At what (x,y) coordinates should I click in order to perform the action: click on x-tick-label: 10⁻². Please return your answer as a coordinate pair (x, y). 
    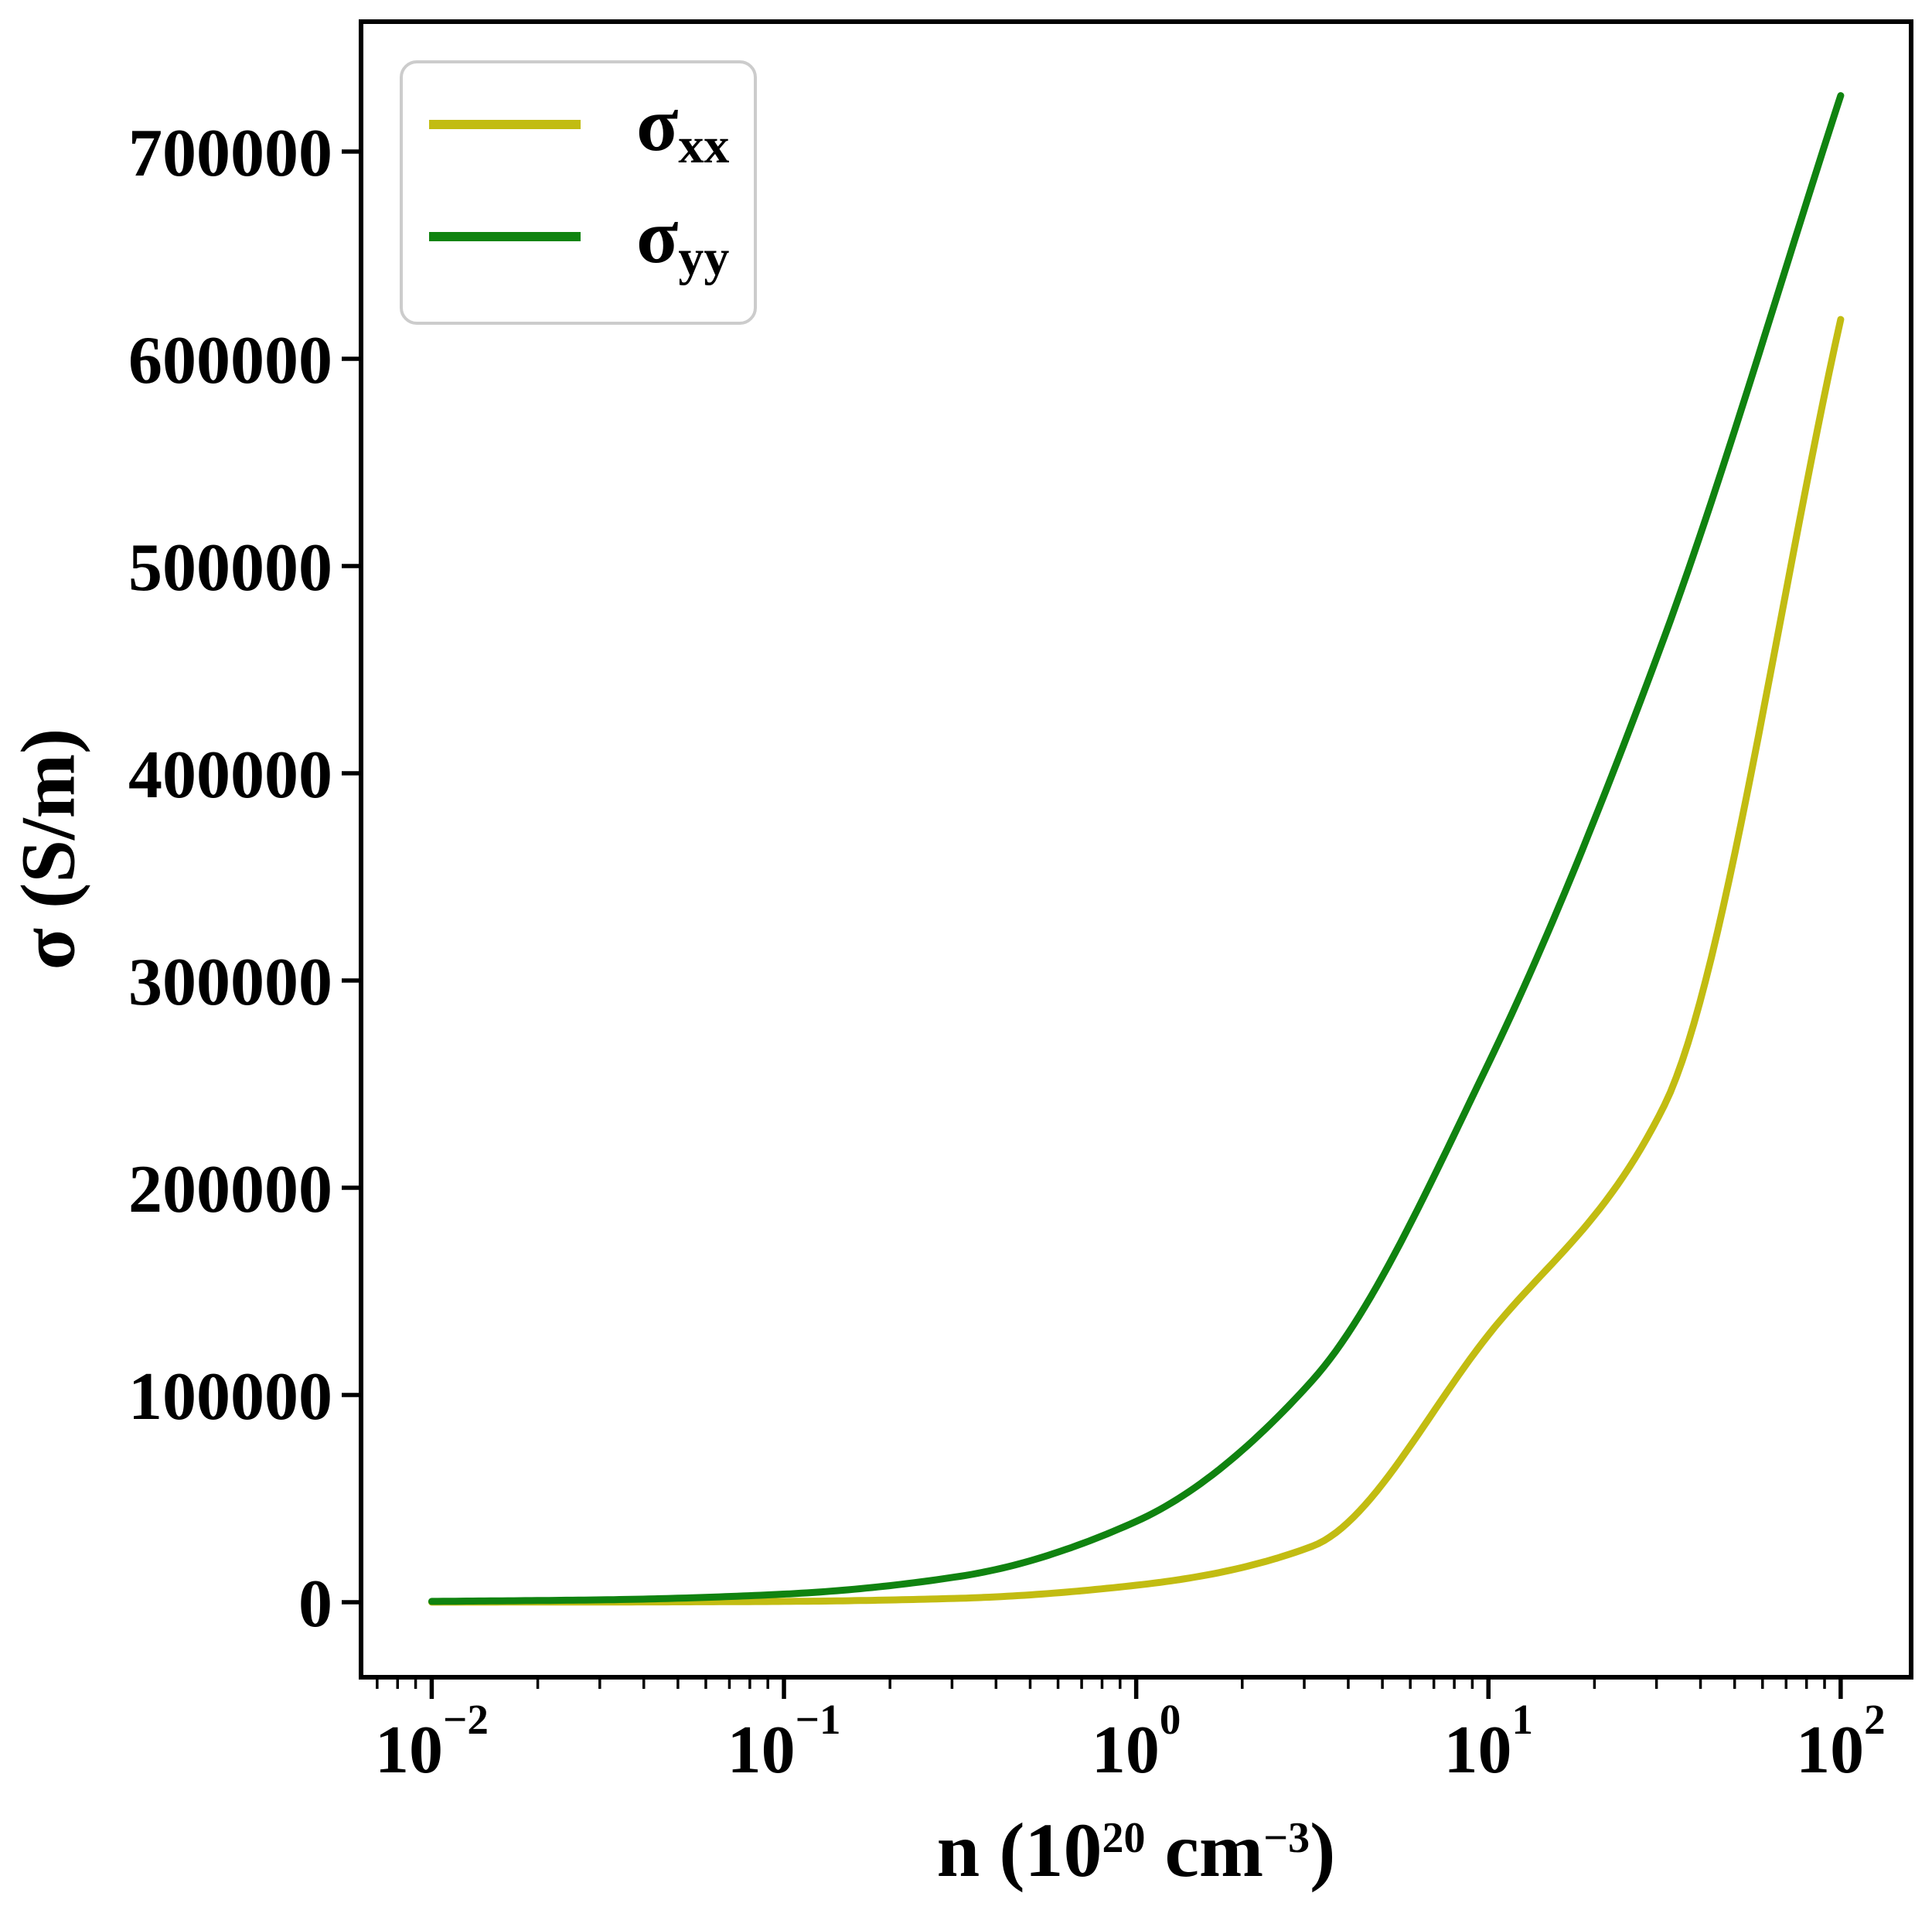
    Looking at the image, I should click on (432, 1742).